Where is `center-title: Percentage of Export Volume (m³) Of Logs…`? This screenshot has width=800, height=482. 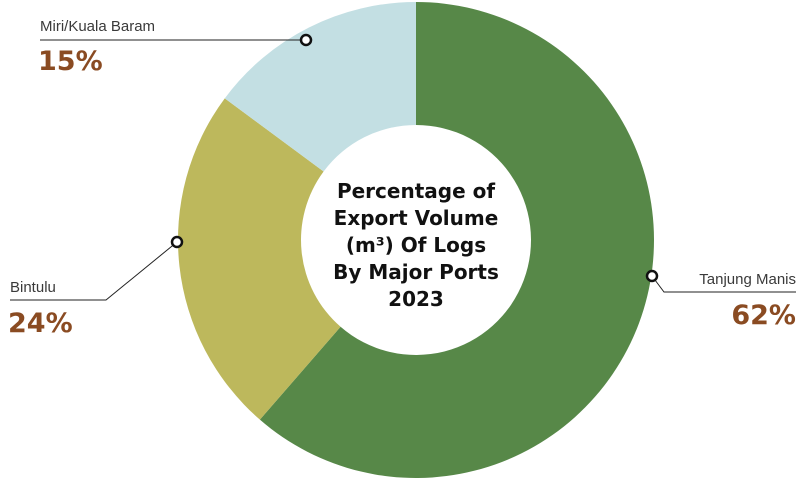 center-title: Percentage of Export Volume (m³) Of Logs… is located at coordinates (416, 245).